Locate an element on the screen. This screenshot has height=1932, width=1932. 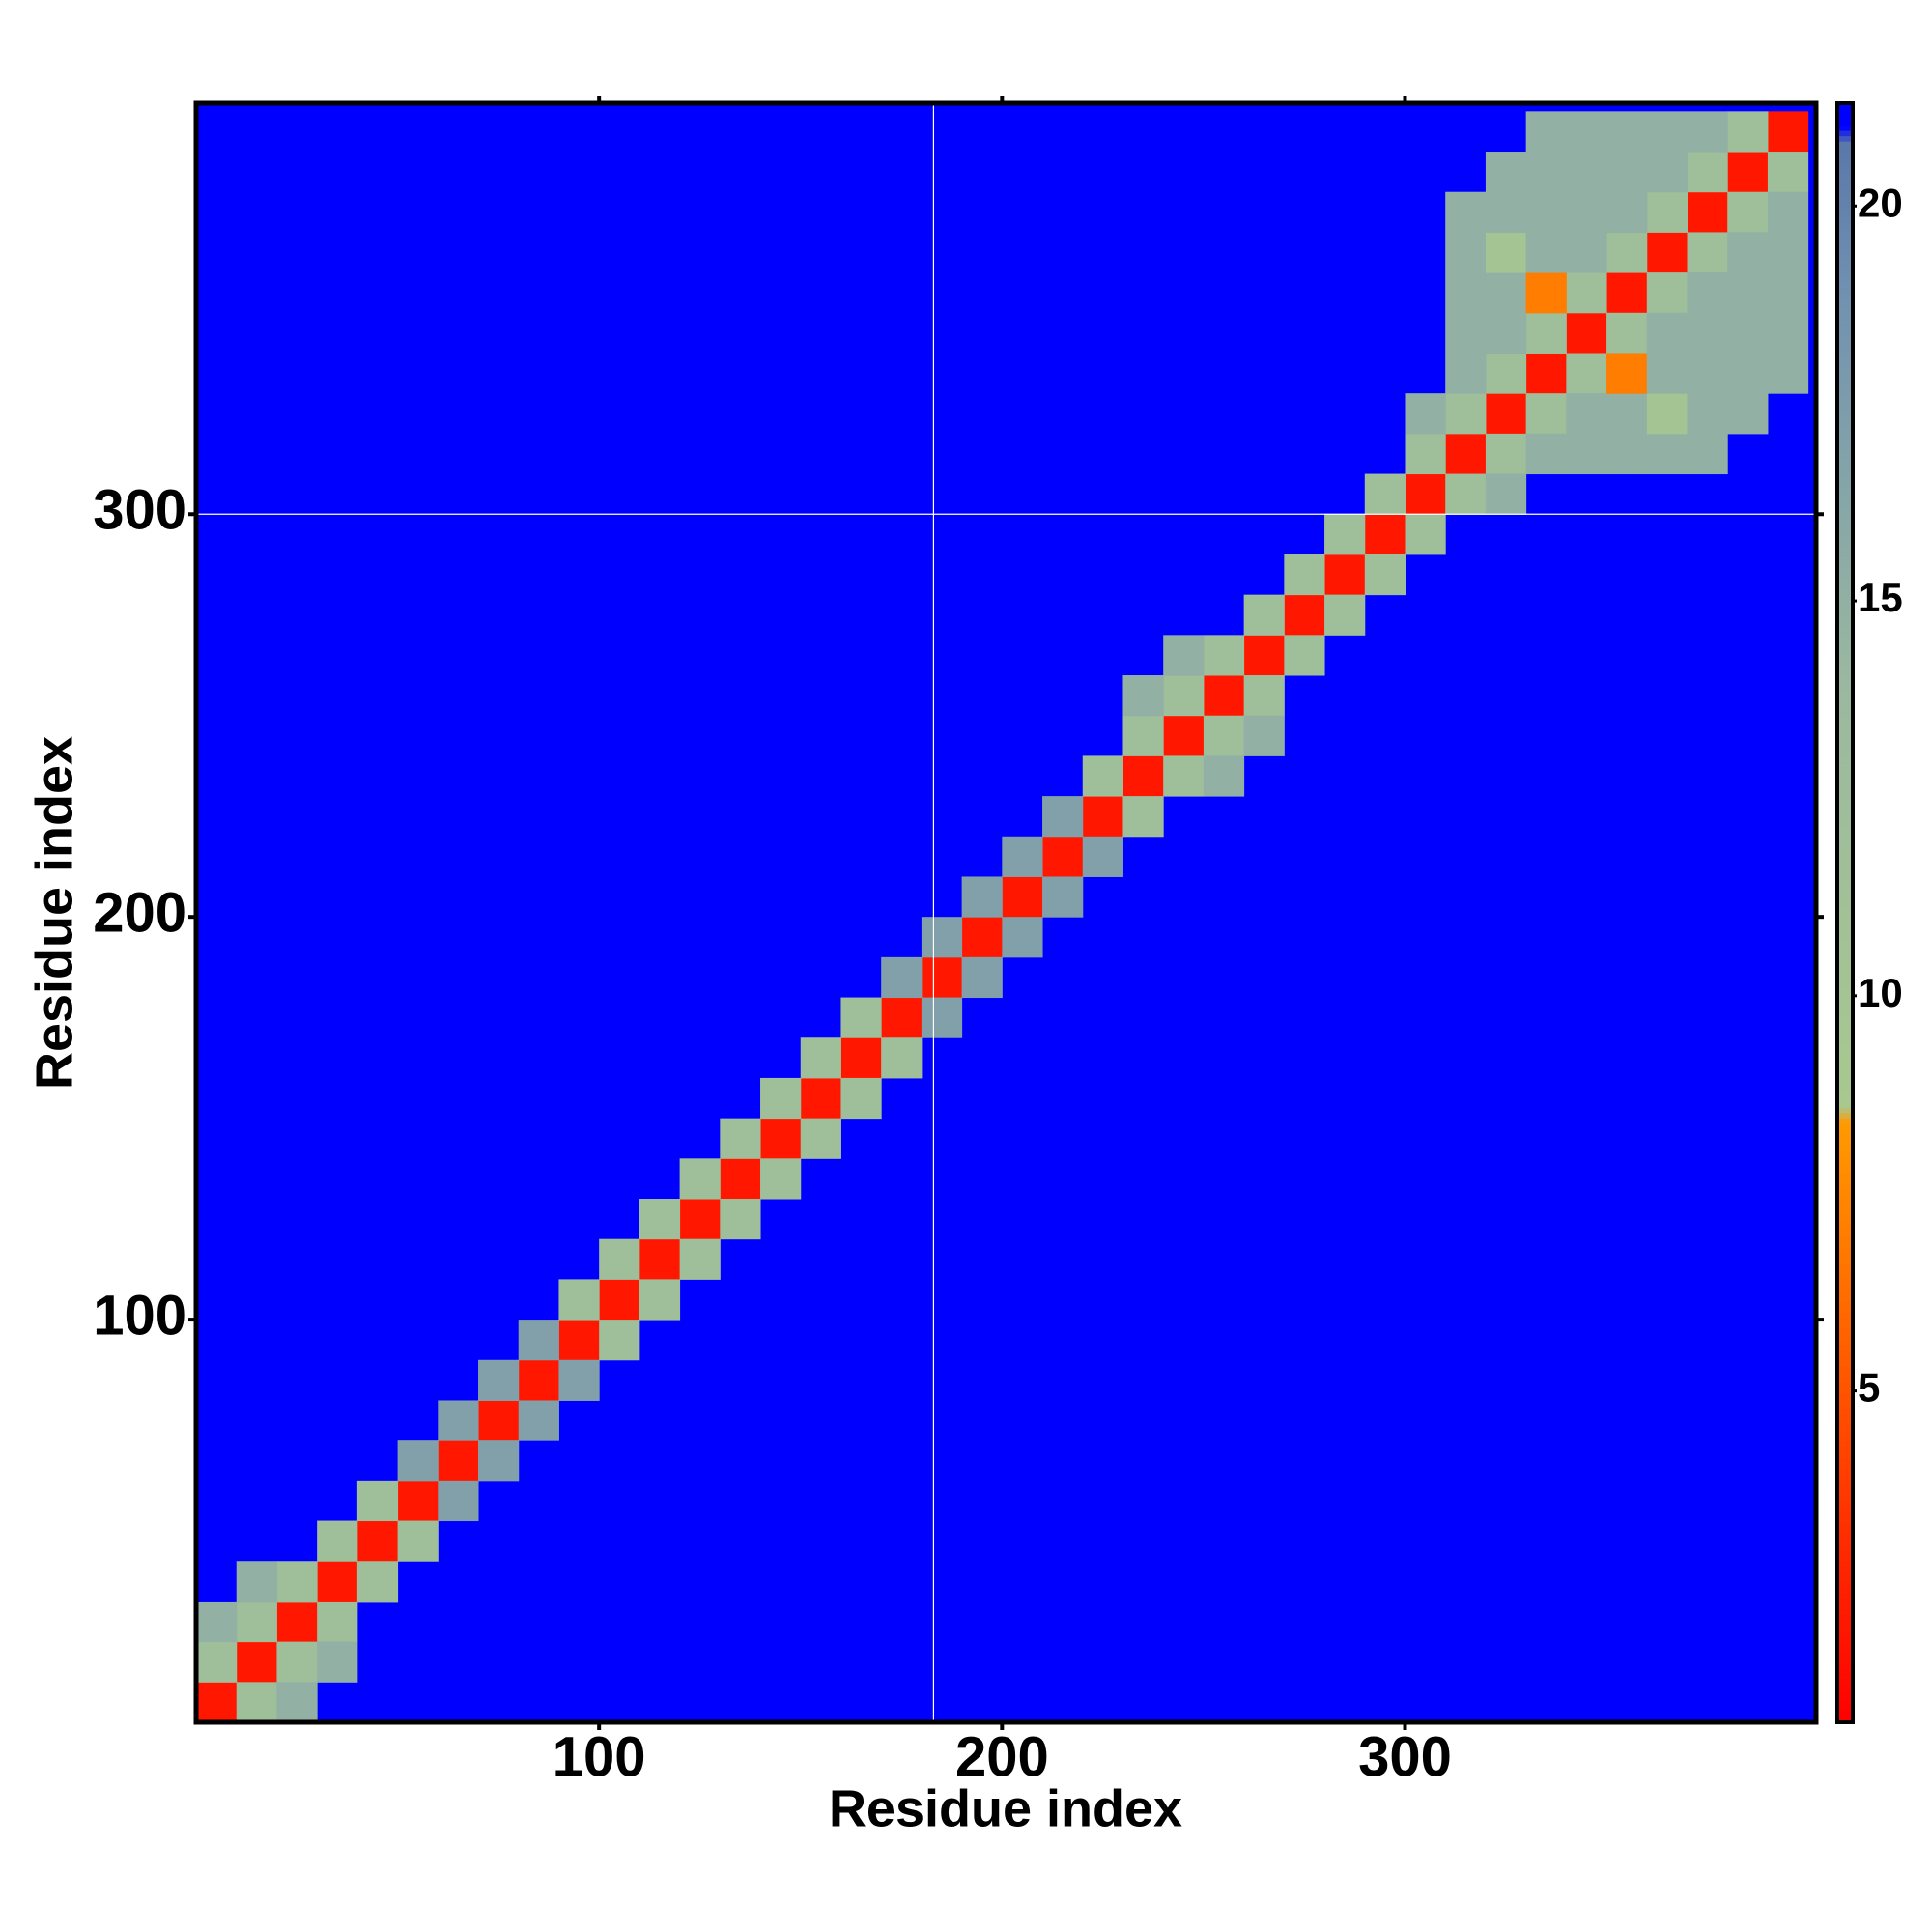
colorbar-tick-label: 15 is located at coordinates (1880, 597).